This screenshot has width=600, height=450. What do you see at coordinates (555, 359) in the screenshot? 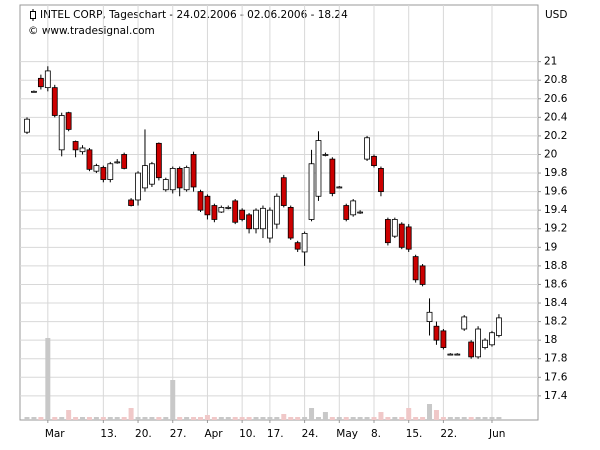
I see `y-tick-label: 17.8` at bounding box center [555, 359].